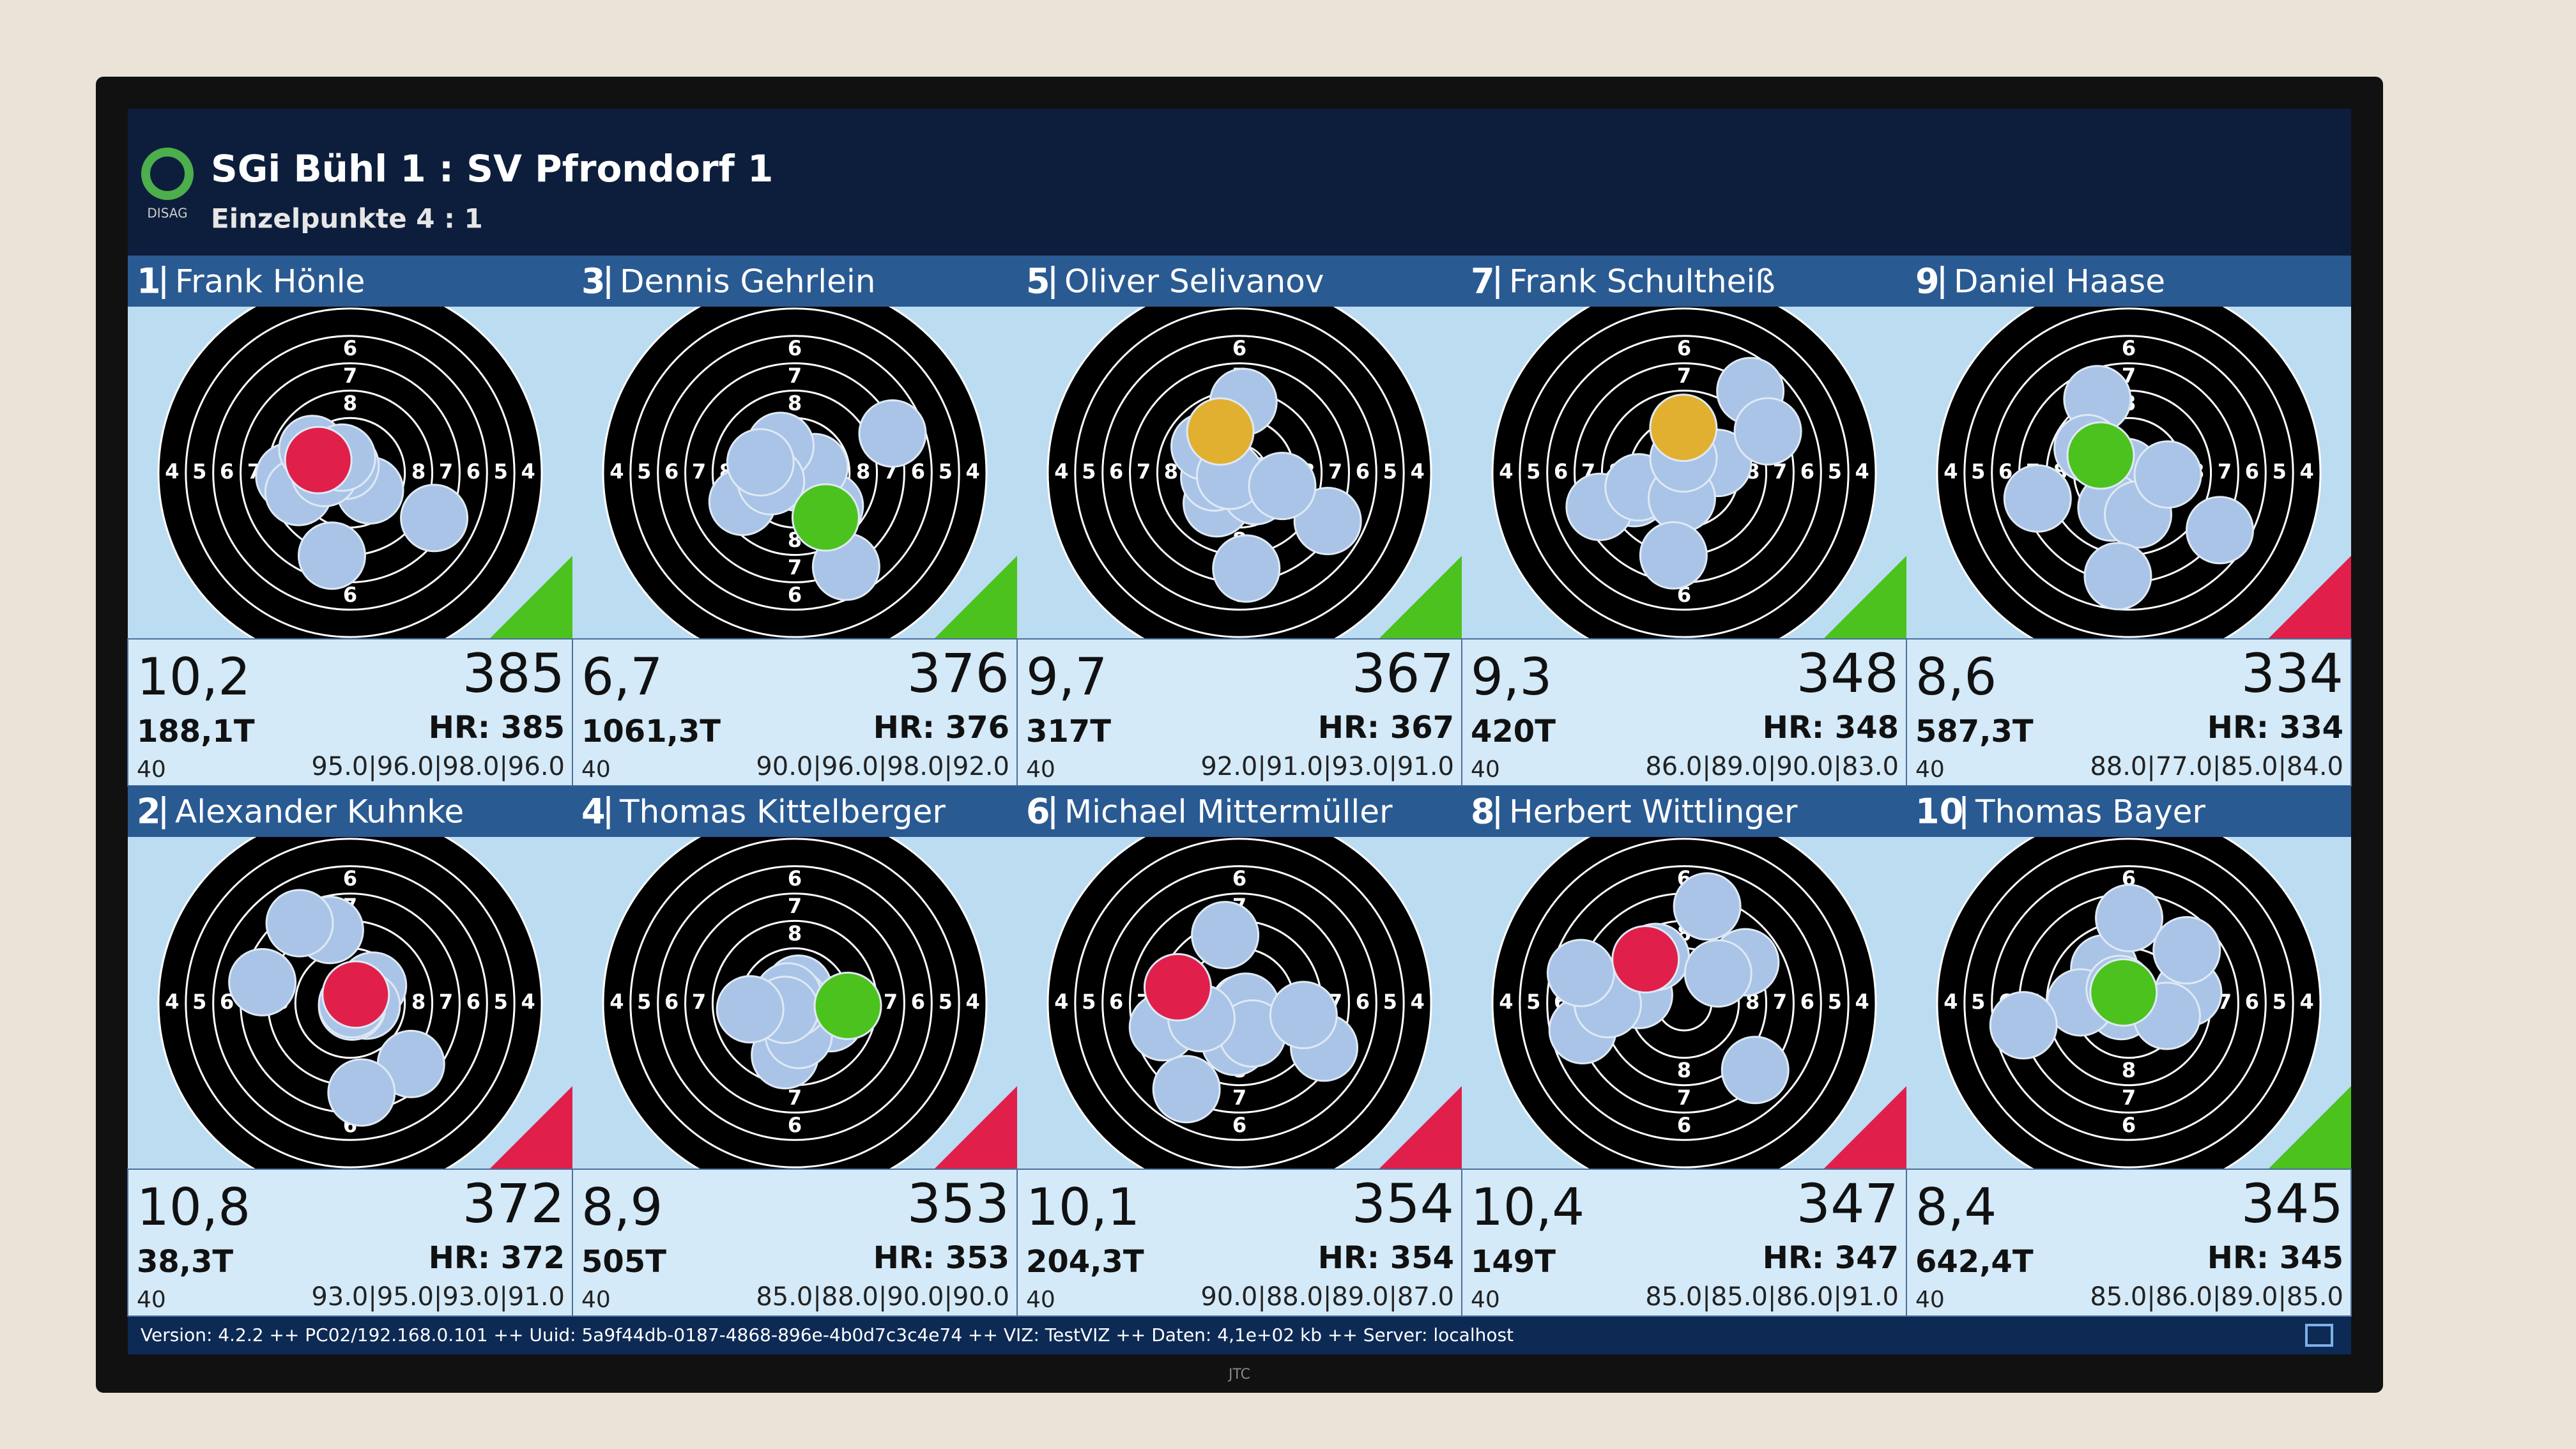 The height and width of the screenshot is (1449, 2576). Describe the element at coordinates (1483, 812) in the screenshot. I see `rank: 8` at that location.